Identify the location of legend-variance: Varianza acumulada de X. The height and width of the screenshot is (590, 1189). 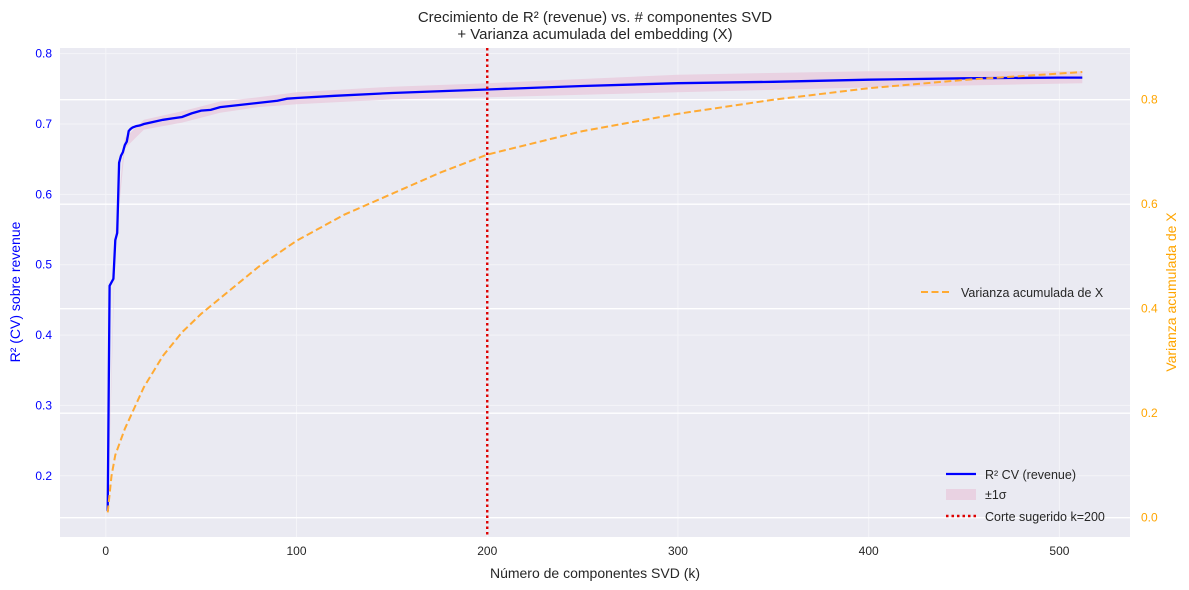
(1012, 293).